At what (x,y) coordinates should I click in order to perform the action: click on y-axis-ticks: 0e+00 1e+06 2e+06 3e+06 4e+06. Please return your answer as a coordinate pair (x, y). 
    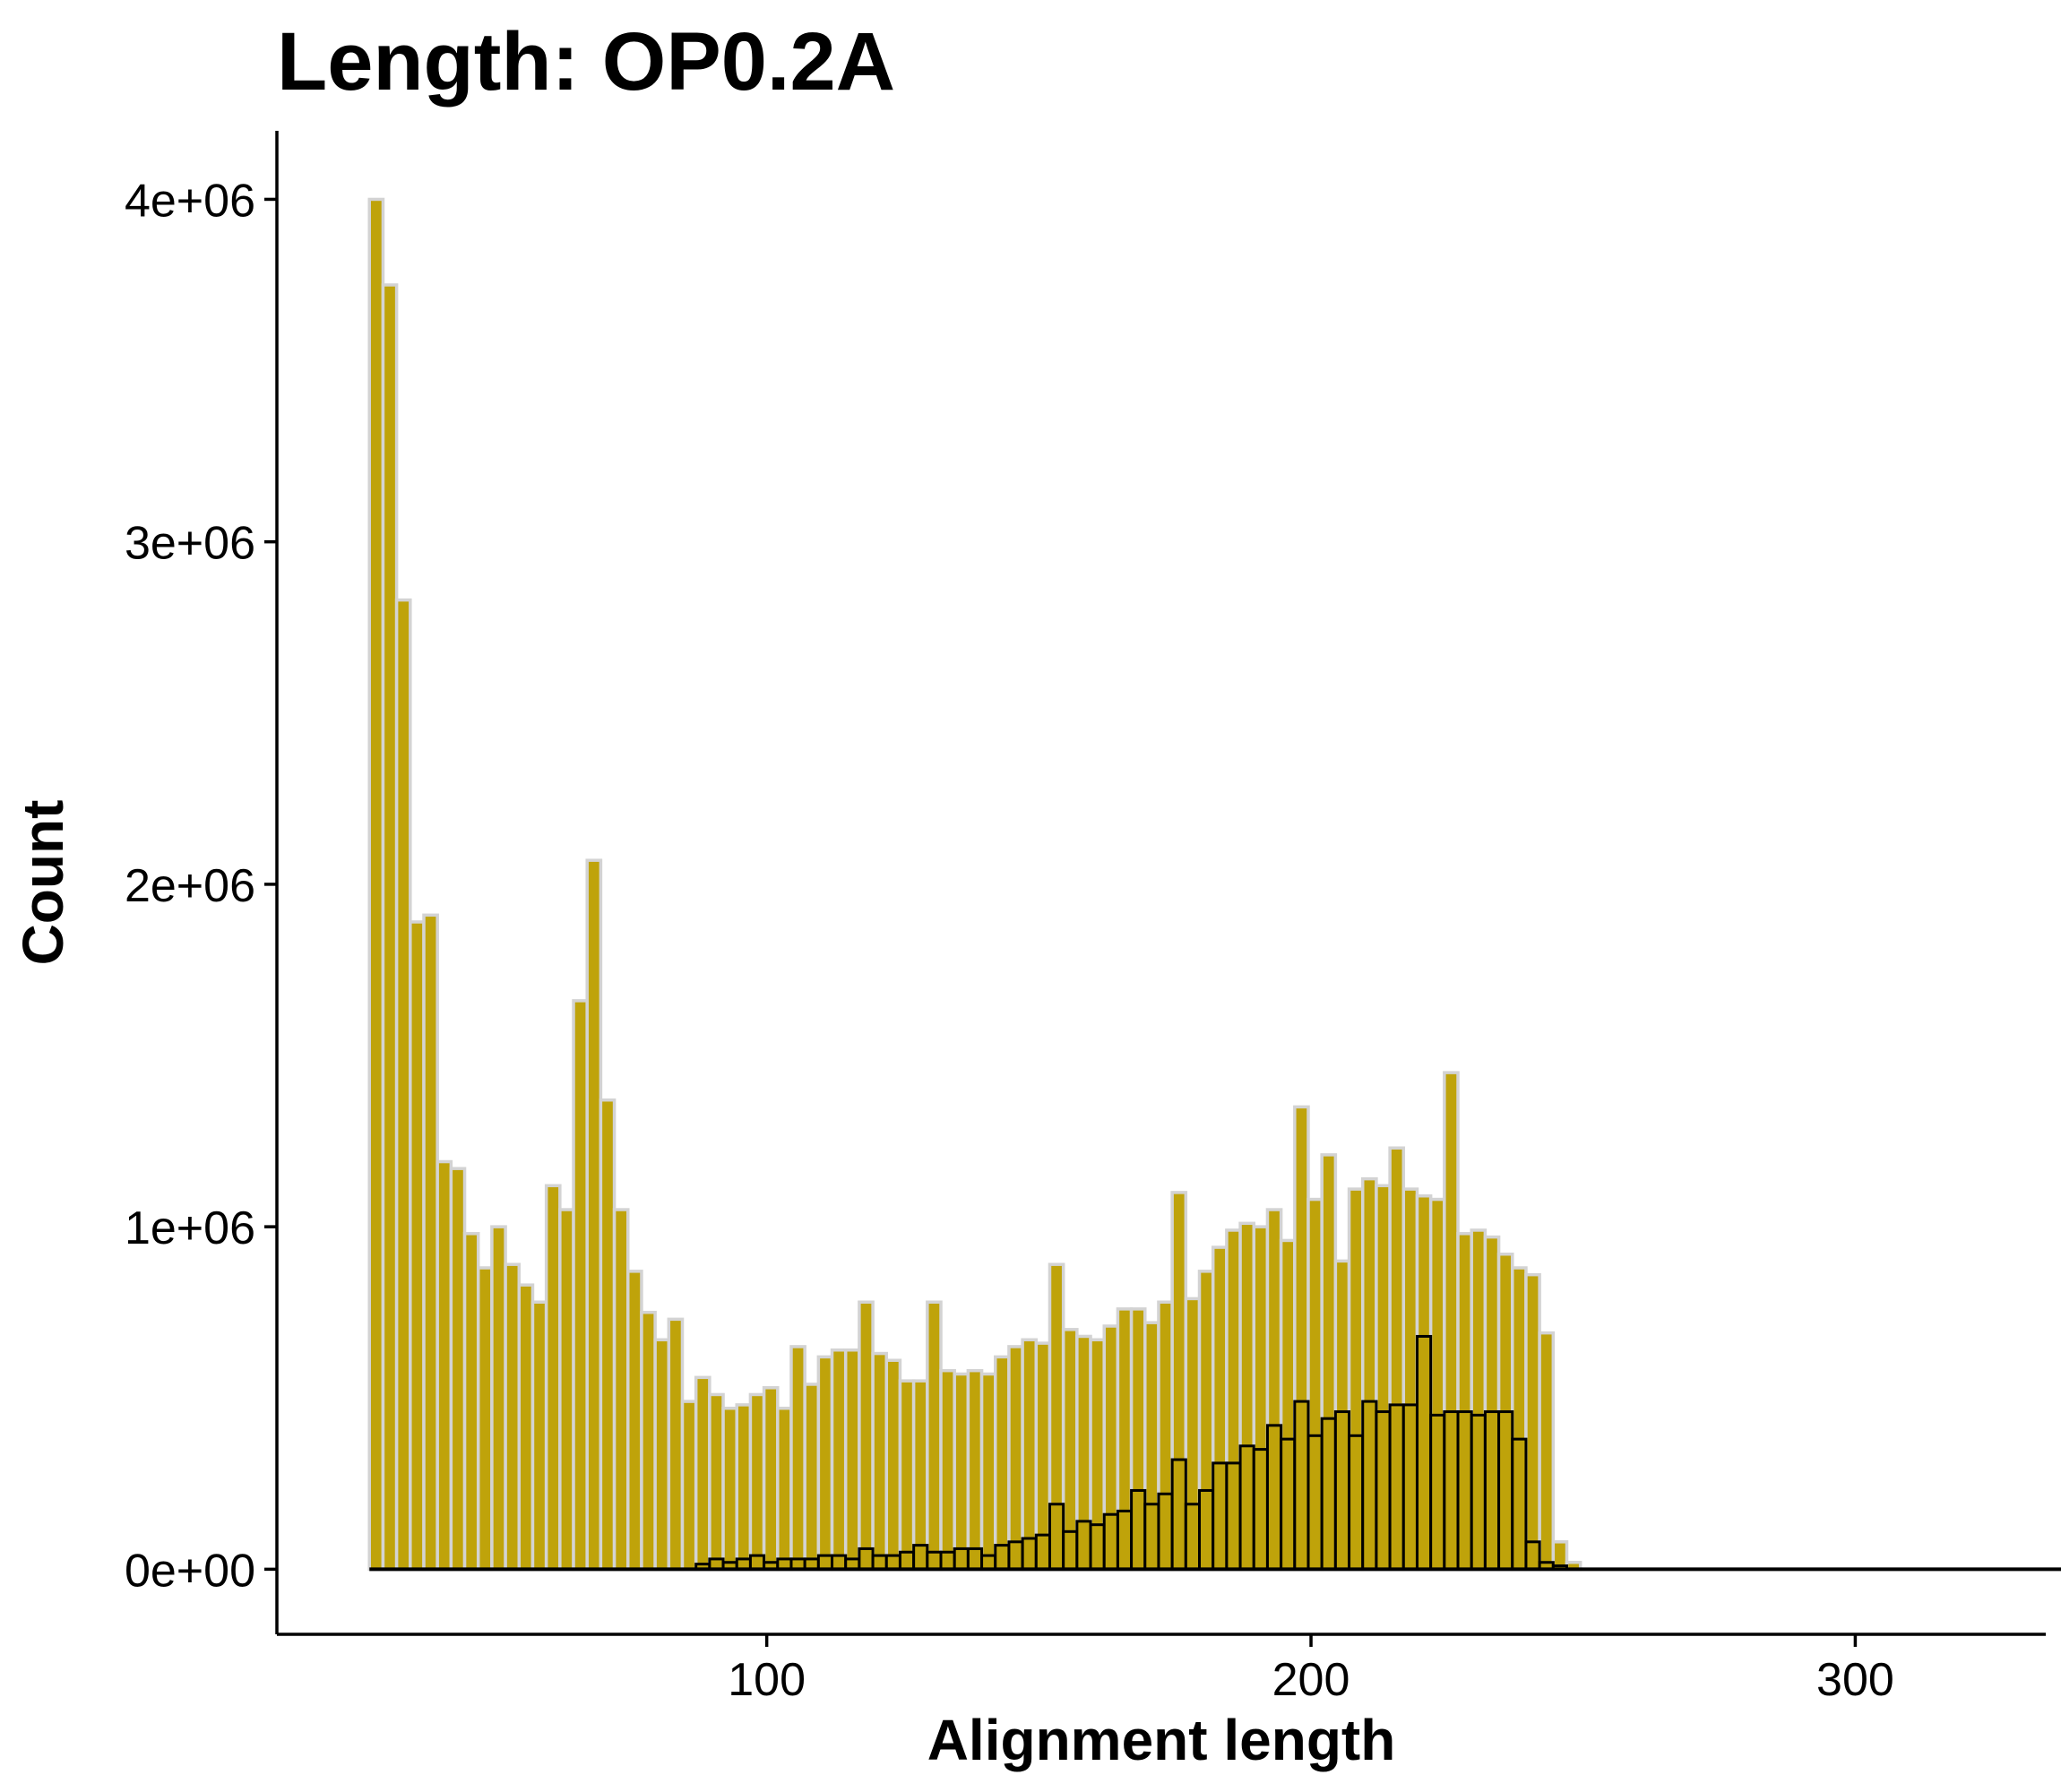
    Looking at the image, I should click on (201, 886).